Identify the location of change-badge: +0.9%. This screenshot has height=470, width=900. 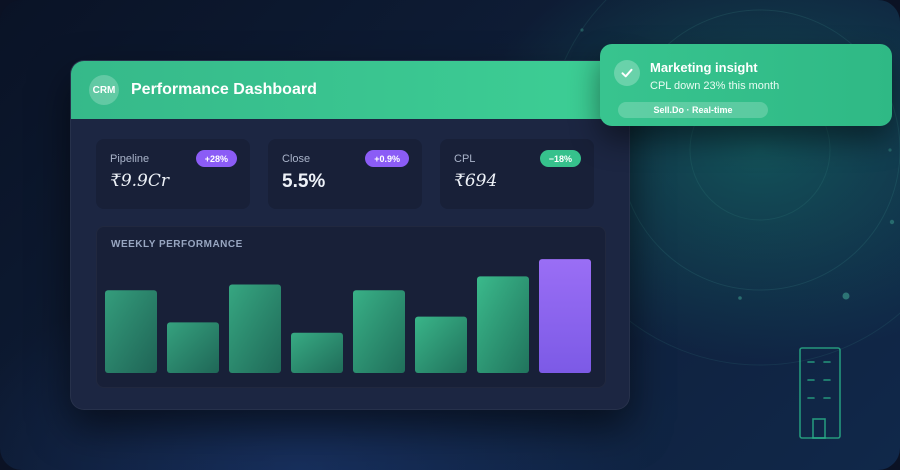
(387, 158).